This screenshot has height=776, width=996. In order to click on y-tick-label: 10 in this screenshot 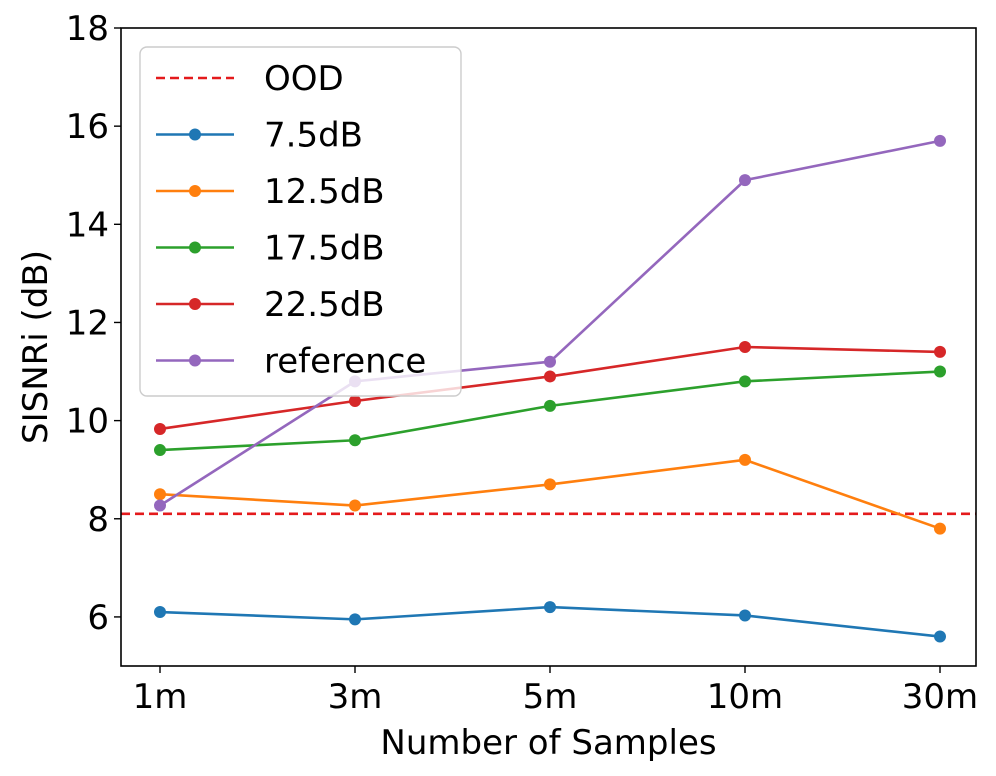, I will do `click(87, 422)`.